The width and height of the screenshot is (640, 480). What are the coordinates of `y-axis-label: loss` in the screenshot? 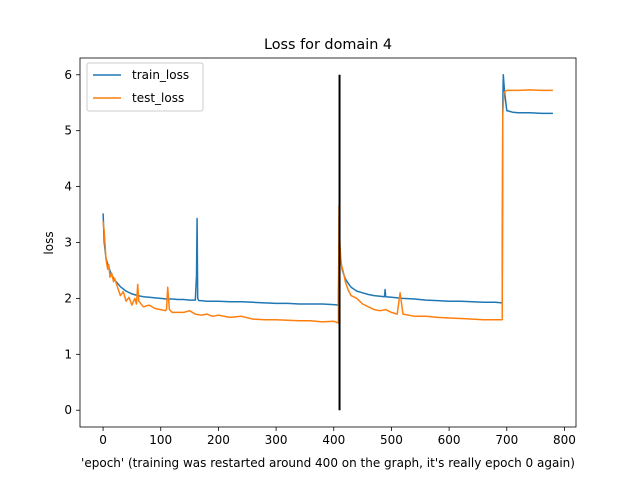 It's located at (49, 242).